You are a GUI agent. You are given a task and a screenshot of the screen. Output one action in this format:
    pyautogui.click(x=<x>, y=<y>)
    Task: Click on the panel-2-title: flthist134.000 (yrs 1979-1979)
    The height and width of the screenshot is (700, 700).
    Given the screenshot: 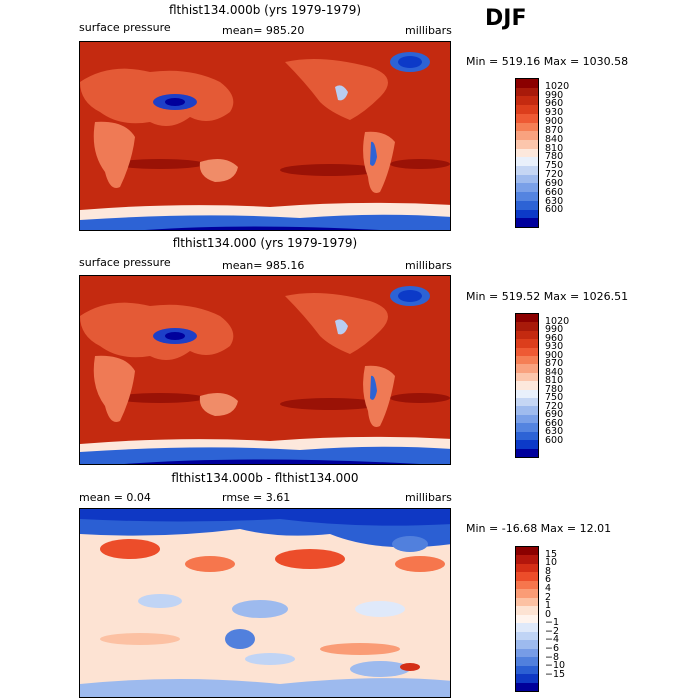 What is the action you would take?
    pyautogui.click(x=265, y=243)
    